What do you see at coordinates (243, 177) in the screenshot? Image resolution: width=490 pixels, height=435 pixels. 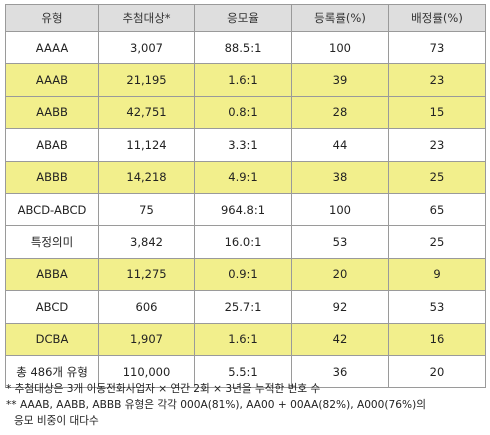 I see `cell-application-ratio: 4.9:1` at bounding box center [243, 177].